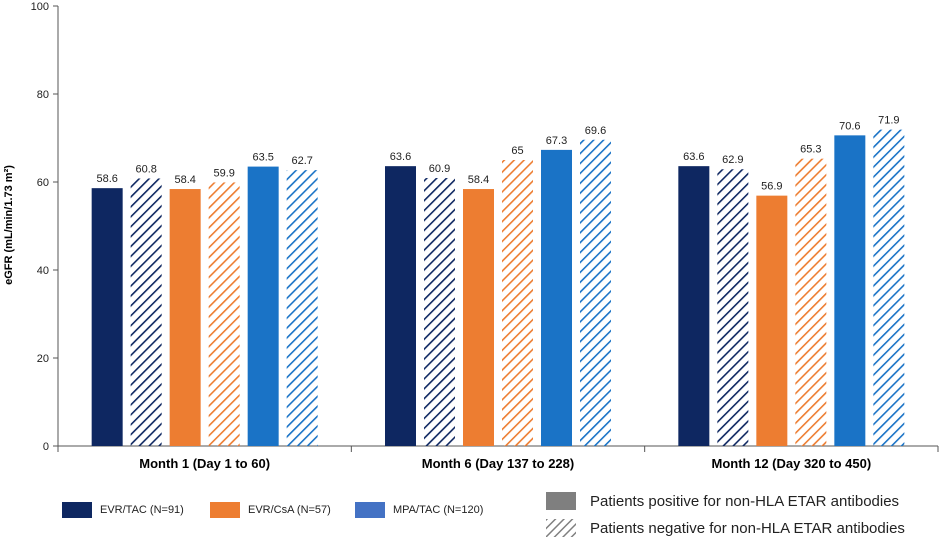  Describe the element at coordinates (849, 126) in the screenshot. I see `data-label: 70.6` at that location.